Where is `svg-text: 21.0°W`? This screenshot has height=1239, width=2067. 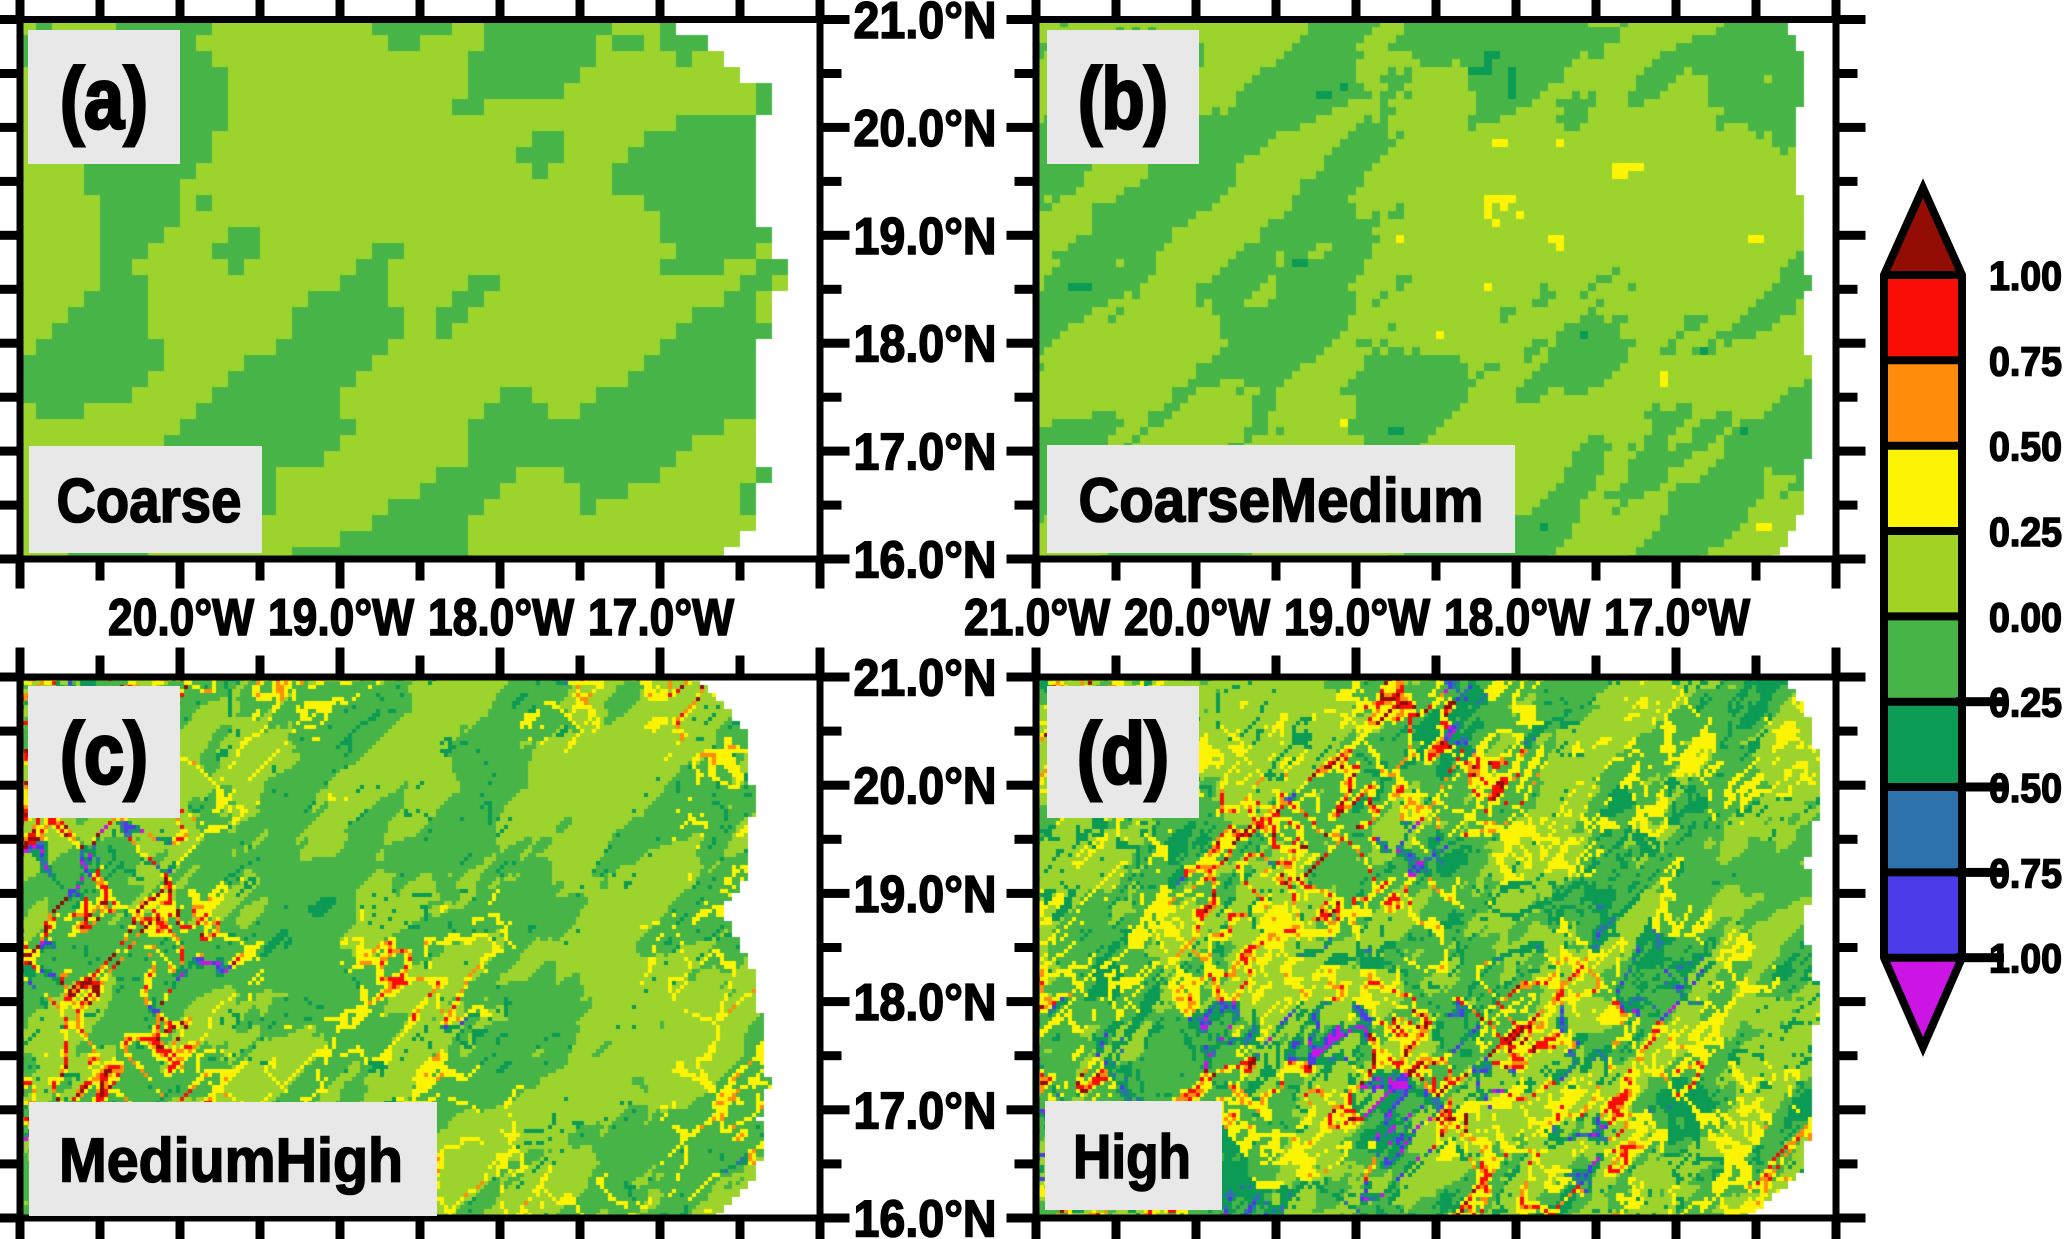
svg-text: 21.0°W is located at coordinates (1037, 618).